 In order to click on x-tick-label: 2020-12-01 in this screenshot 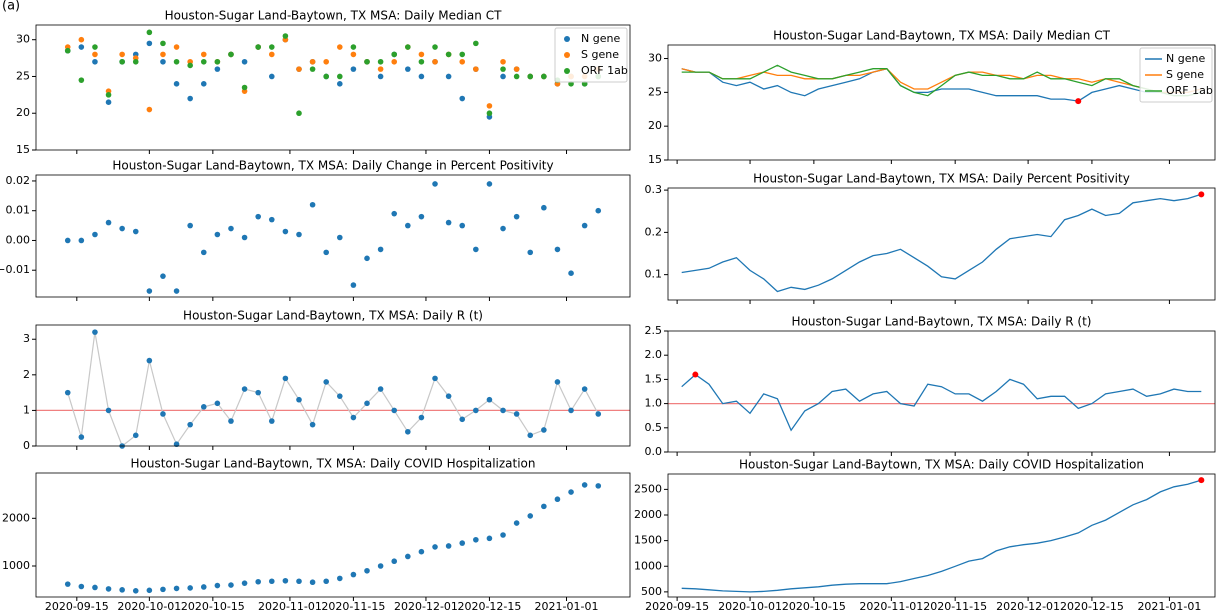, I will do `click(1028, 605)`.